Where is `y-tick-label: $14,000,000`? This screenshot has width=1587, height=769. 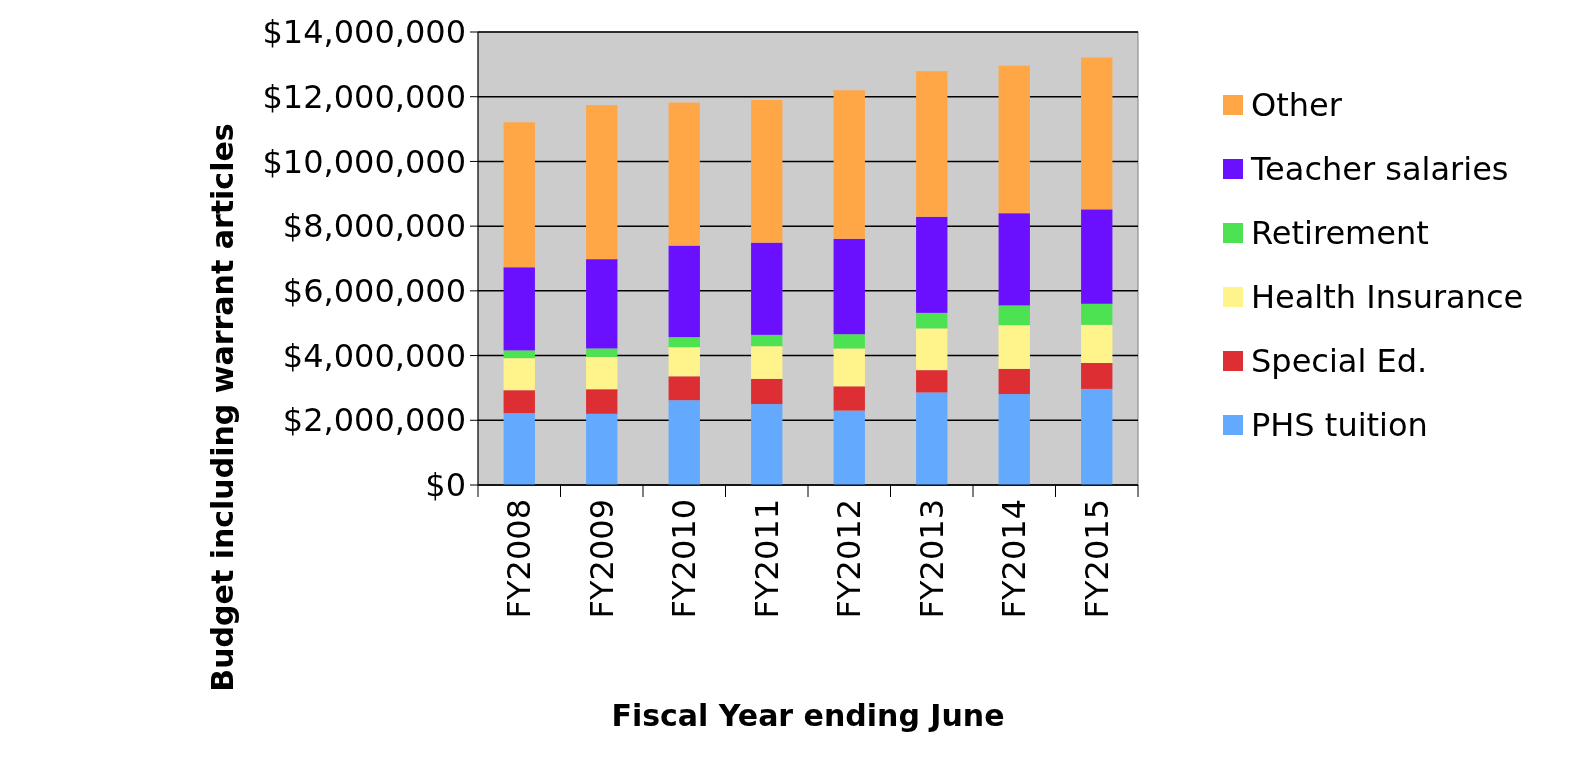
y-tick-label: $14,000,000 is located at coordinates (364, 32).